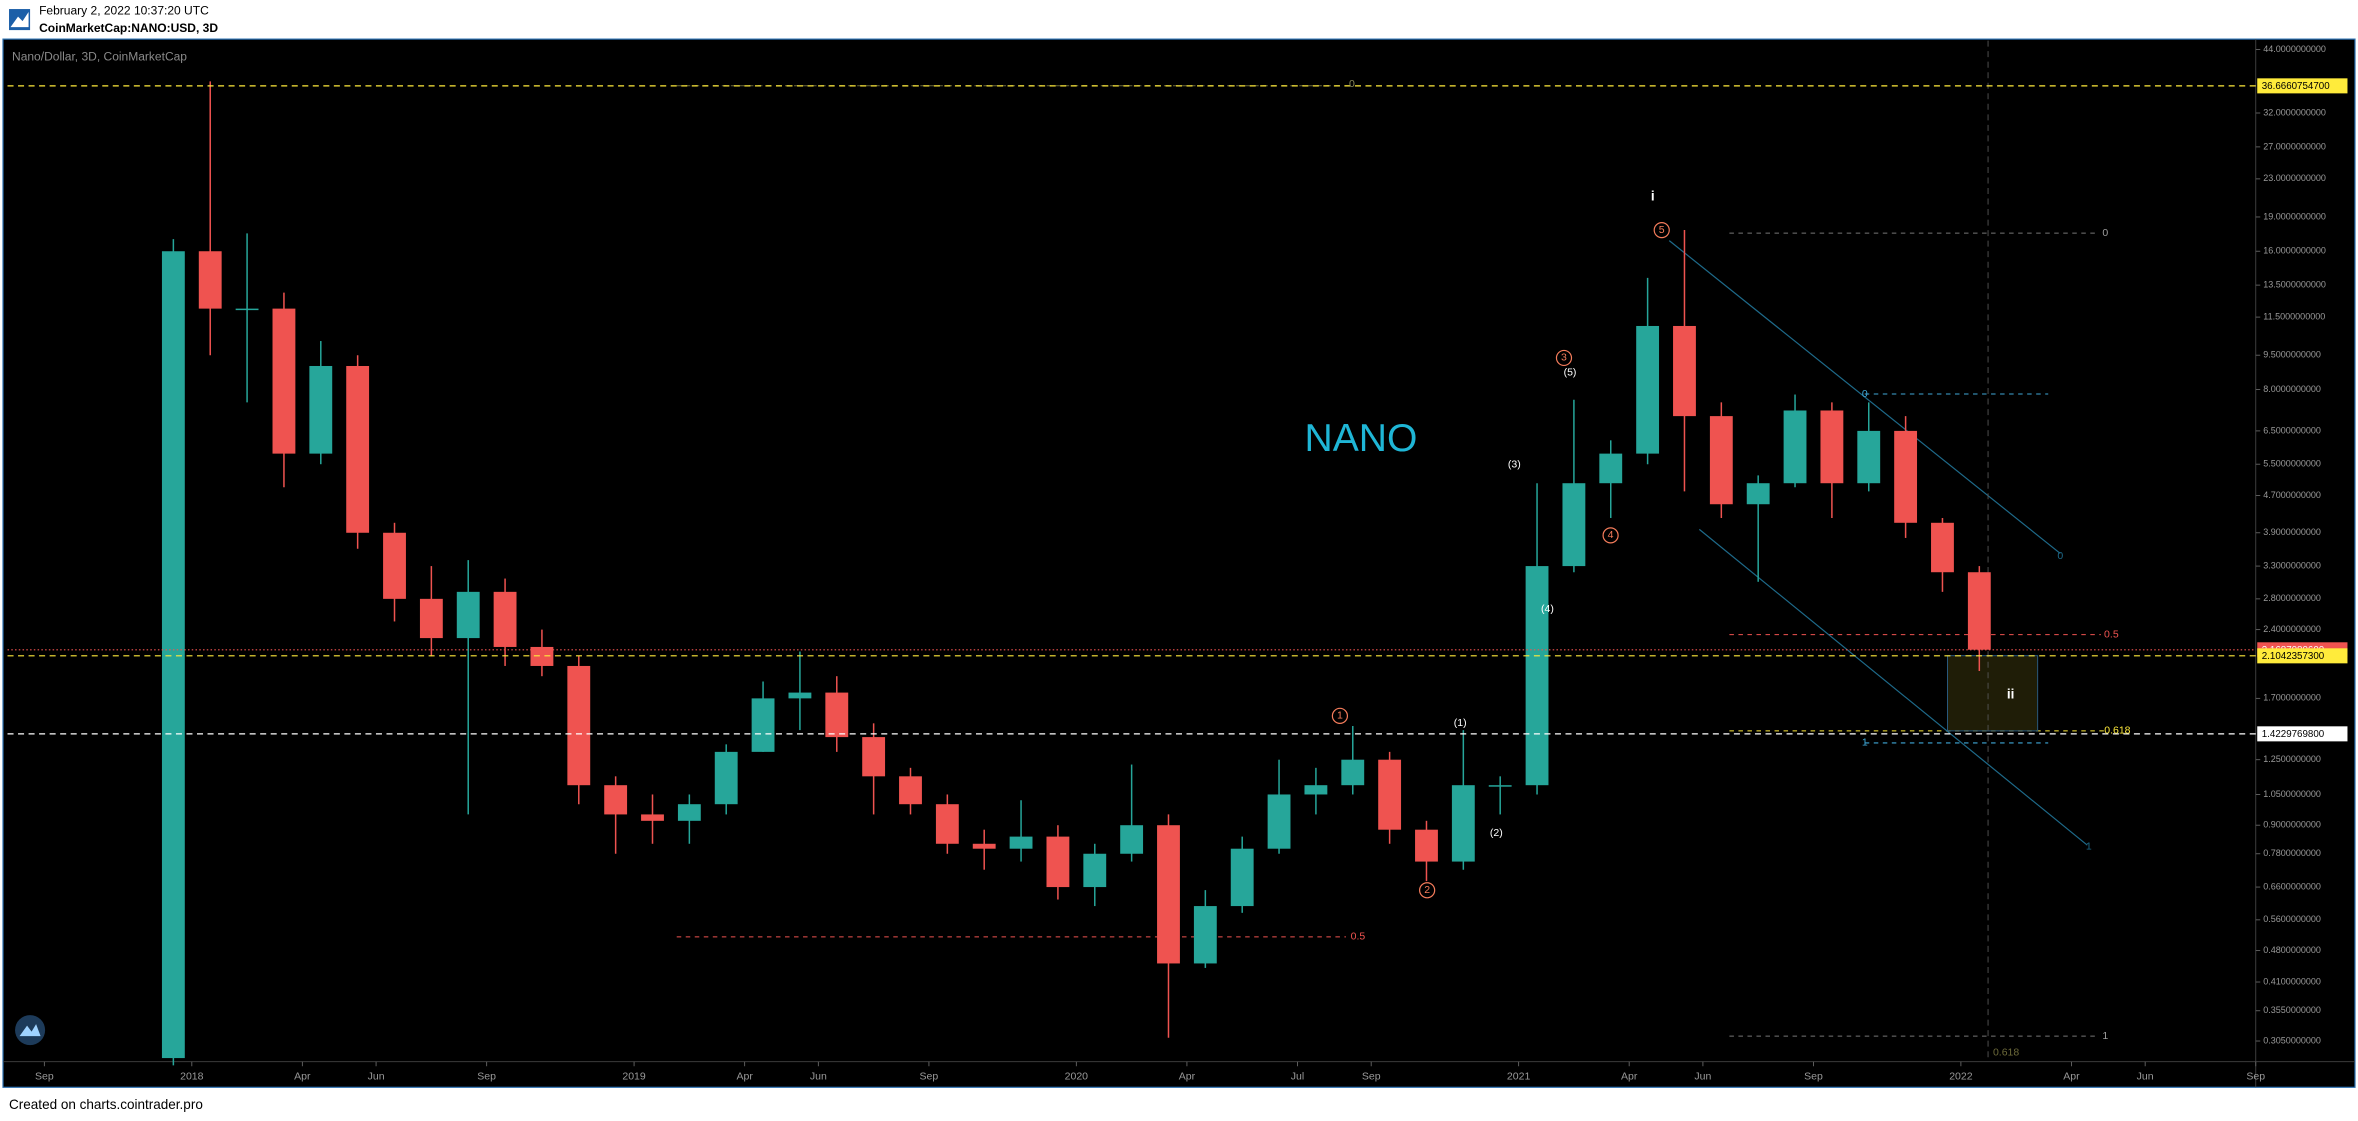 This screenshot has width=2358, height=1121. I want to click on y-tick-label: 2.4000000000, so click(2292, 629).